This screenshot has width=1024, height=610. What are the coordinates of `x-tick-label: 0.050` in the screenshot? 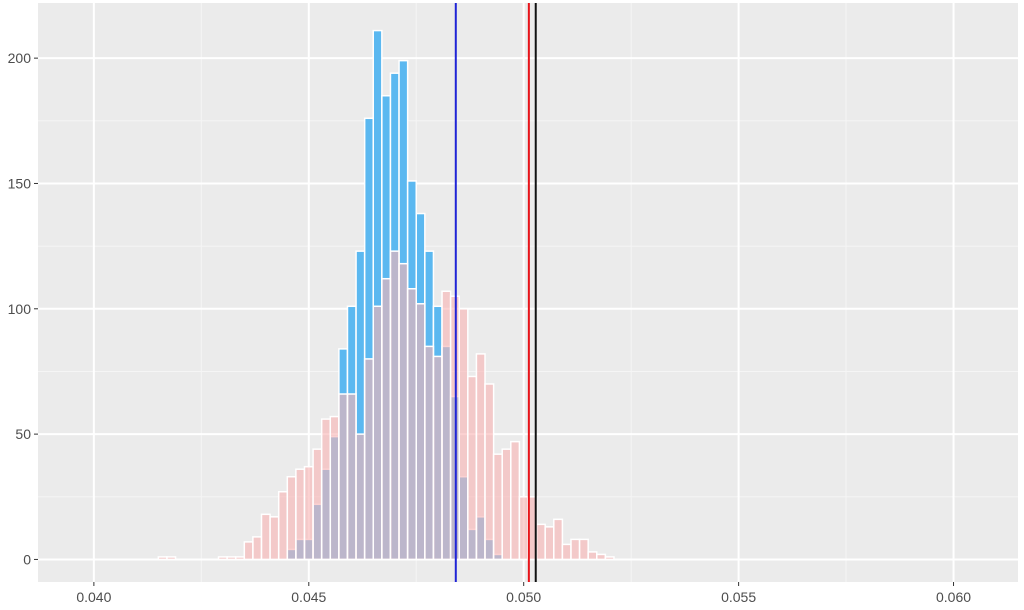 It's located at (523, 597).